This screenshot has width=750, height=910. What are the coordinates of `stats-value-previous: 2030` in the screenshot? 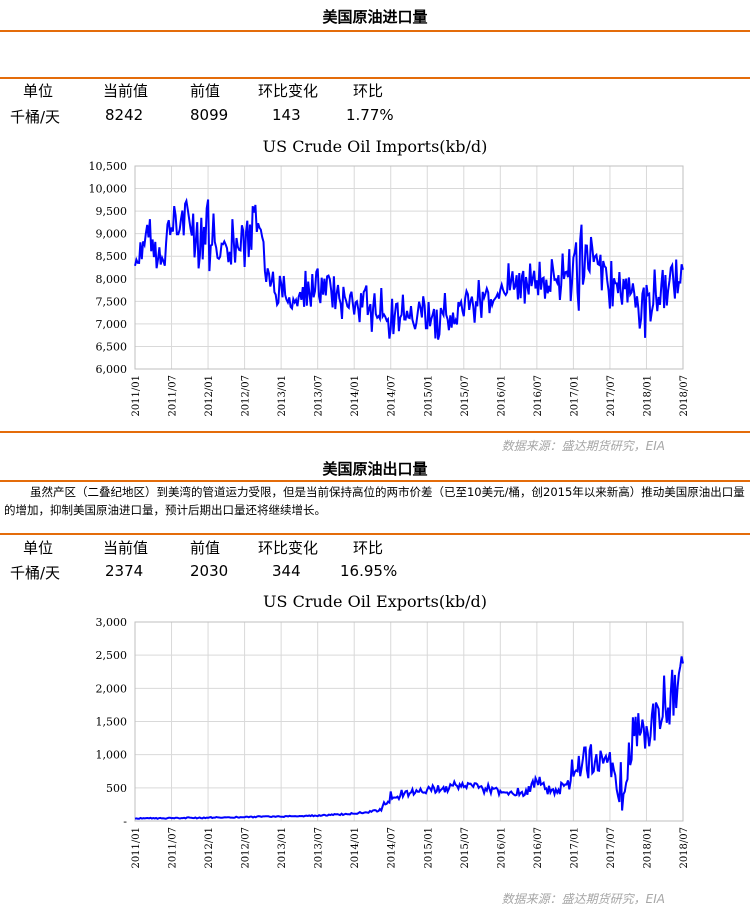 It's located at (209, 571).